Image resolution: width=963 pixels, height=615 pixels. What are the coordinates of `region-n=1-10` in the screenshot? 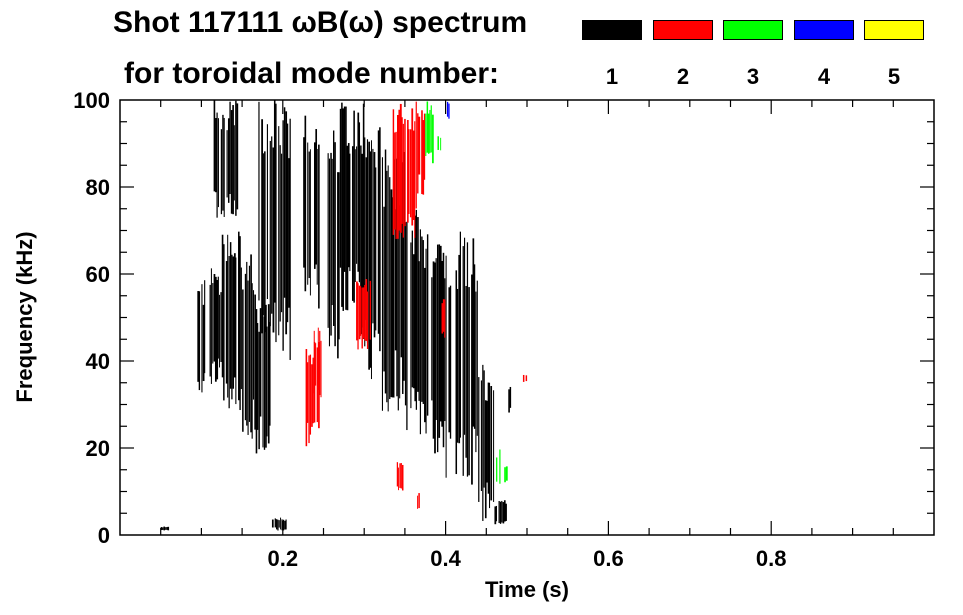 It's located at (370, 241).